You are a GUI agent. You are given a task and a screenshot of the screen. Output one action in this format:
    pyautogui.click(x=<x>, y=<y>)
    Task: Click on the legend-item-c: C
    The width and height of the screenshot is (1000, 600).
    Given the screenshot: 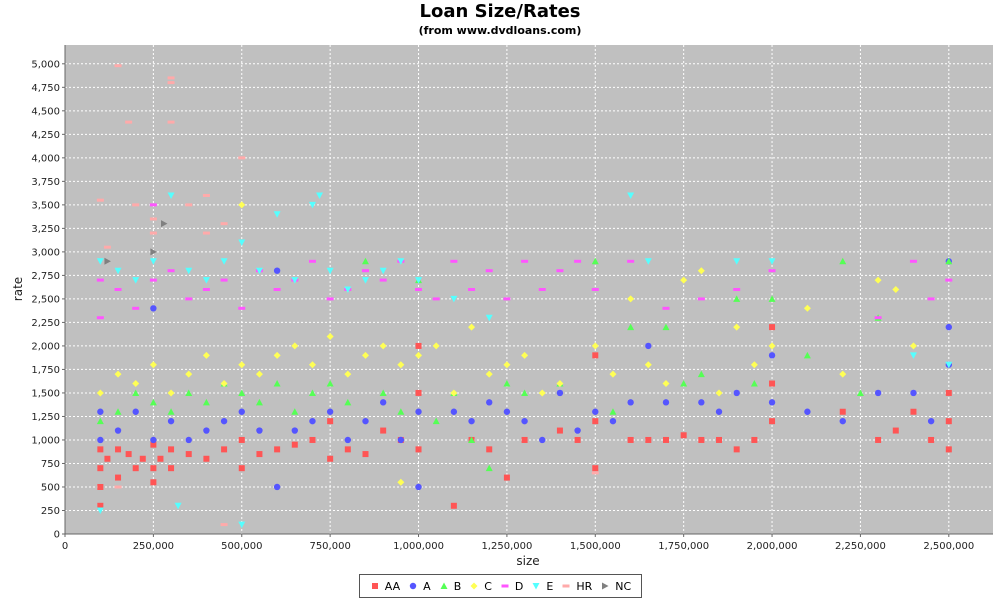 What is the action you would take?
    pyautogui.click(x=480, y=586)
    